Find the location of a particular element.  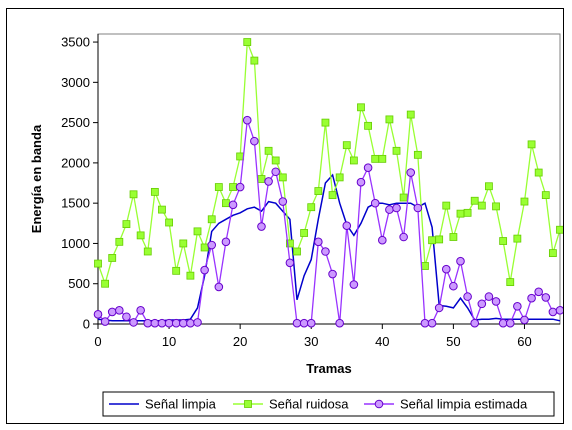

x-tick-label: 0 is located at coordinates (97, 341).